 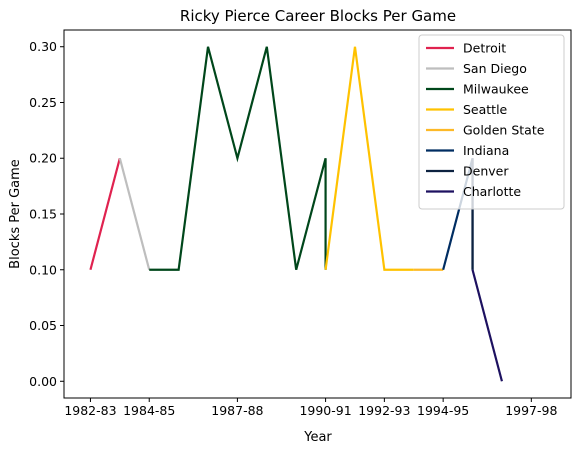 What do you see at coordinates (43, 158) in the screenshot?
I see `y-tick-label: 0.20` at bounding box center [43, 158].